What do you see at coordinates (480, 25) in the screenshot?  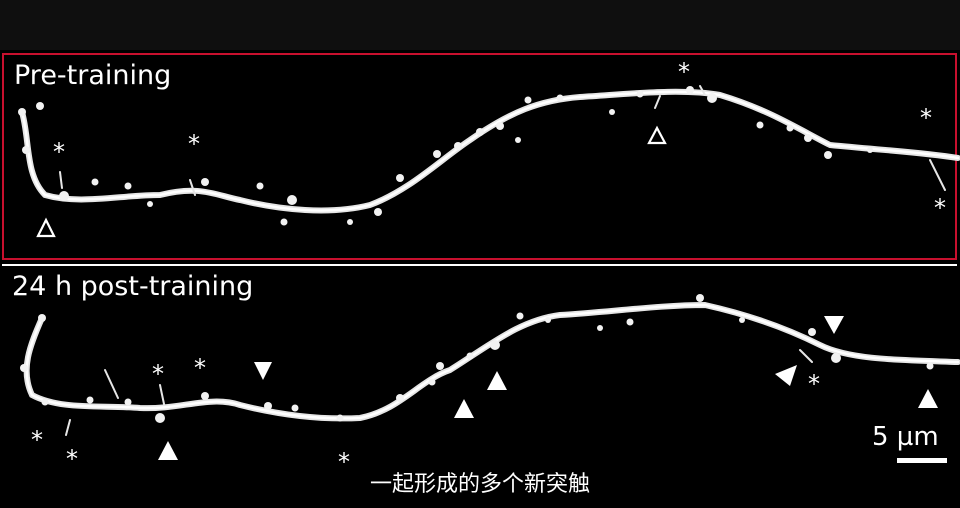 I see `top-black-bar` at bounding box center [480, 25].